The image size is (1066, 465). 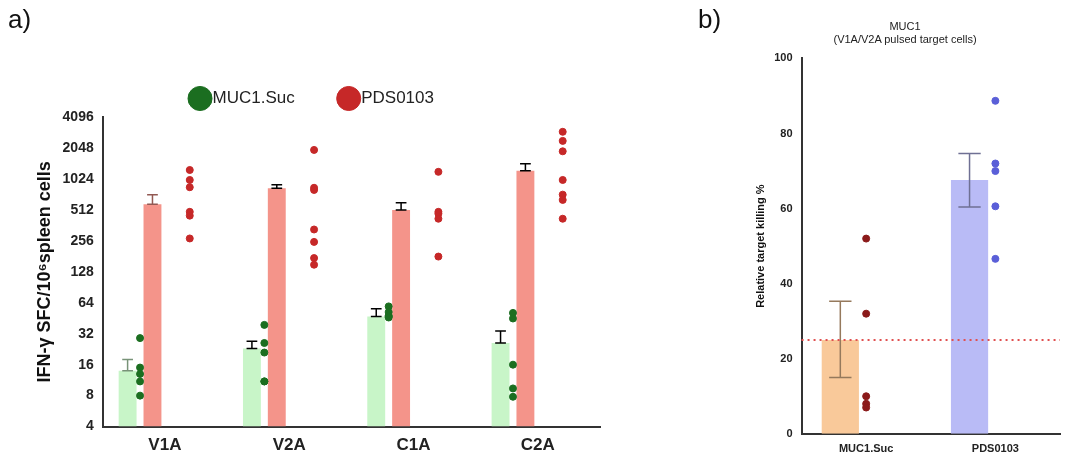 What do you see at coordinates (78, 177) in the screenshot?
I see `y-tick-label: 1024` at bounding box center [78, 177].